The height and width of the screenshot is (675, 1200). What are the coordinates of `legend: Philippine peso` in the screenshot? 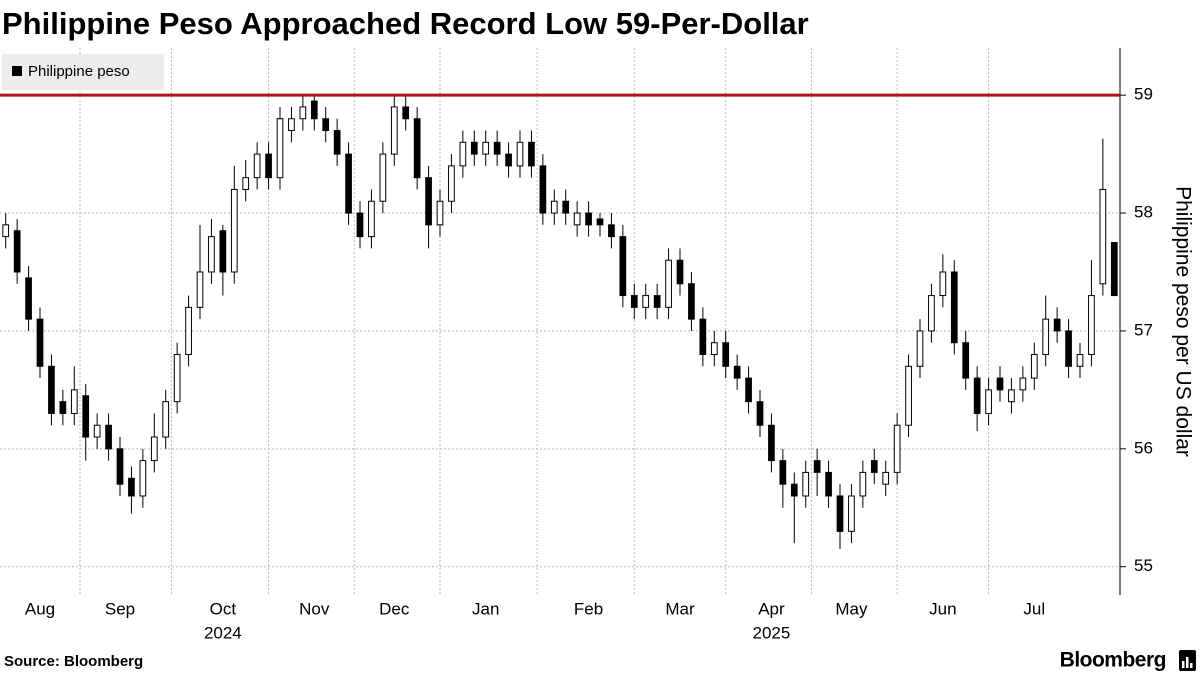 It's located at (83, 72).